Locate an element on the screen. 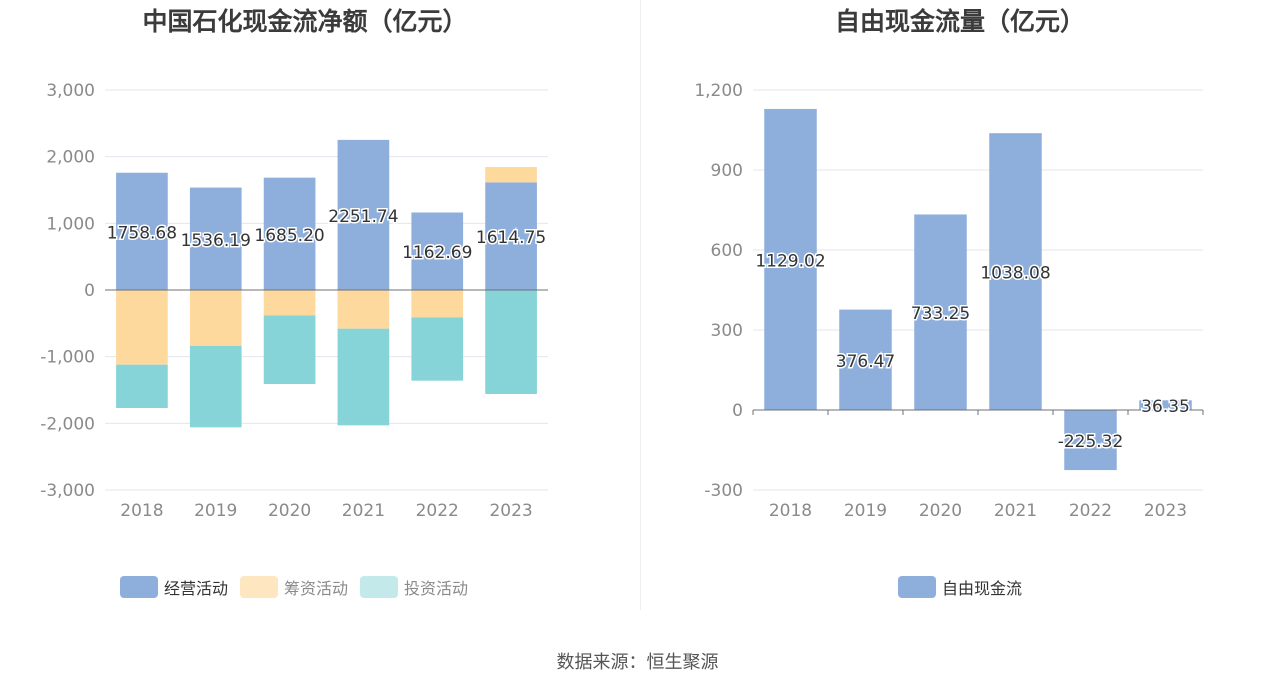 The height and width of the screenshot is (688, 1275). data-label-2021: 2251.74 is located at coordinates (363, 217).